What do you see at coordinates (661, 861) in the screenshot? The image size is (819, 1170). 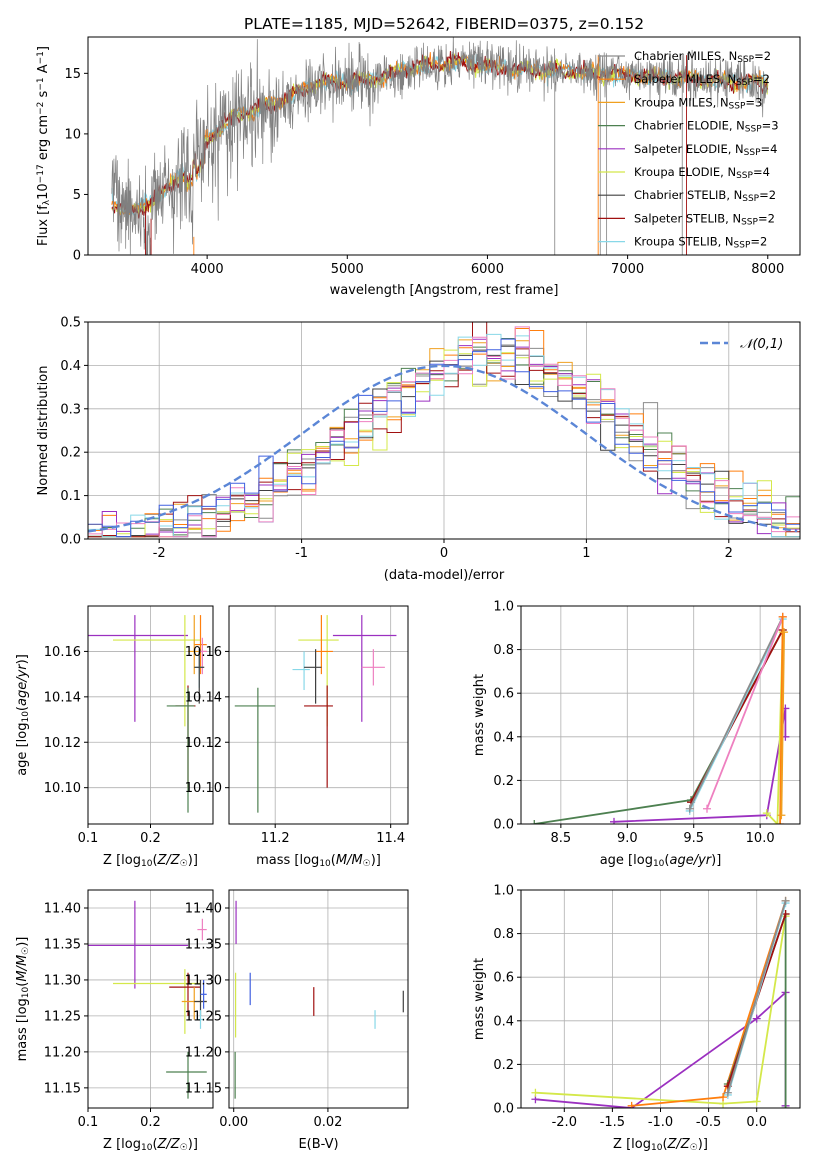 I see `x-axis-label: age [log10(age/yr)]` at bounding box center [661, 861].